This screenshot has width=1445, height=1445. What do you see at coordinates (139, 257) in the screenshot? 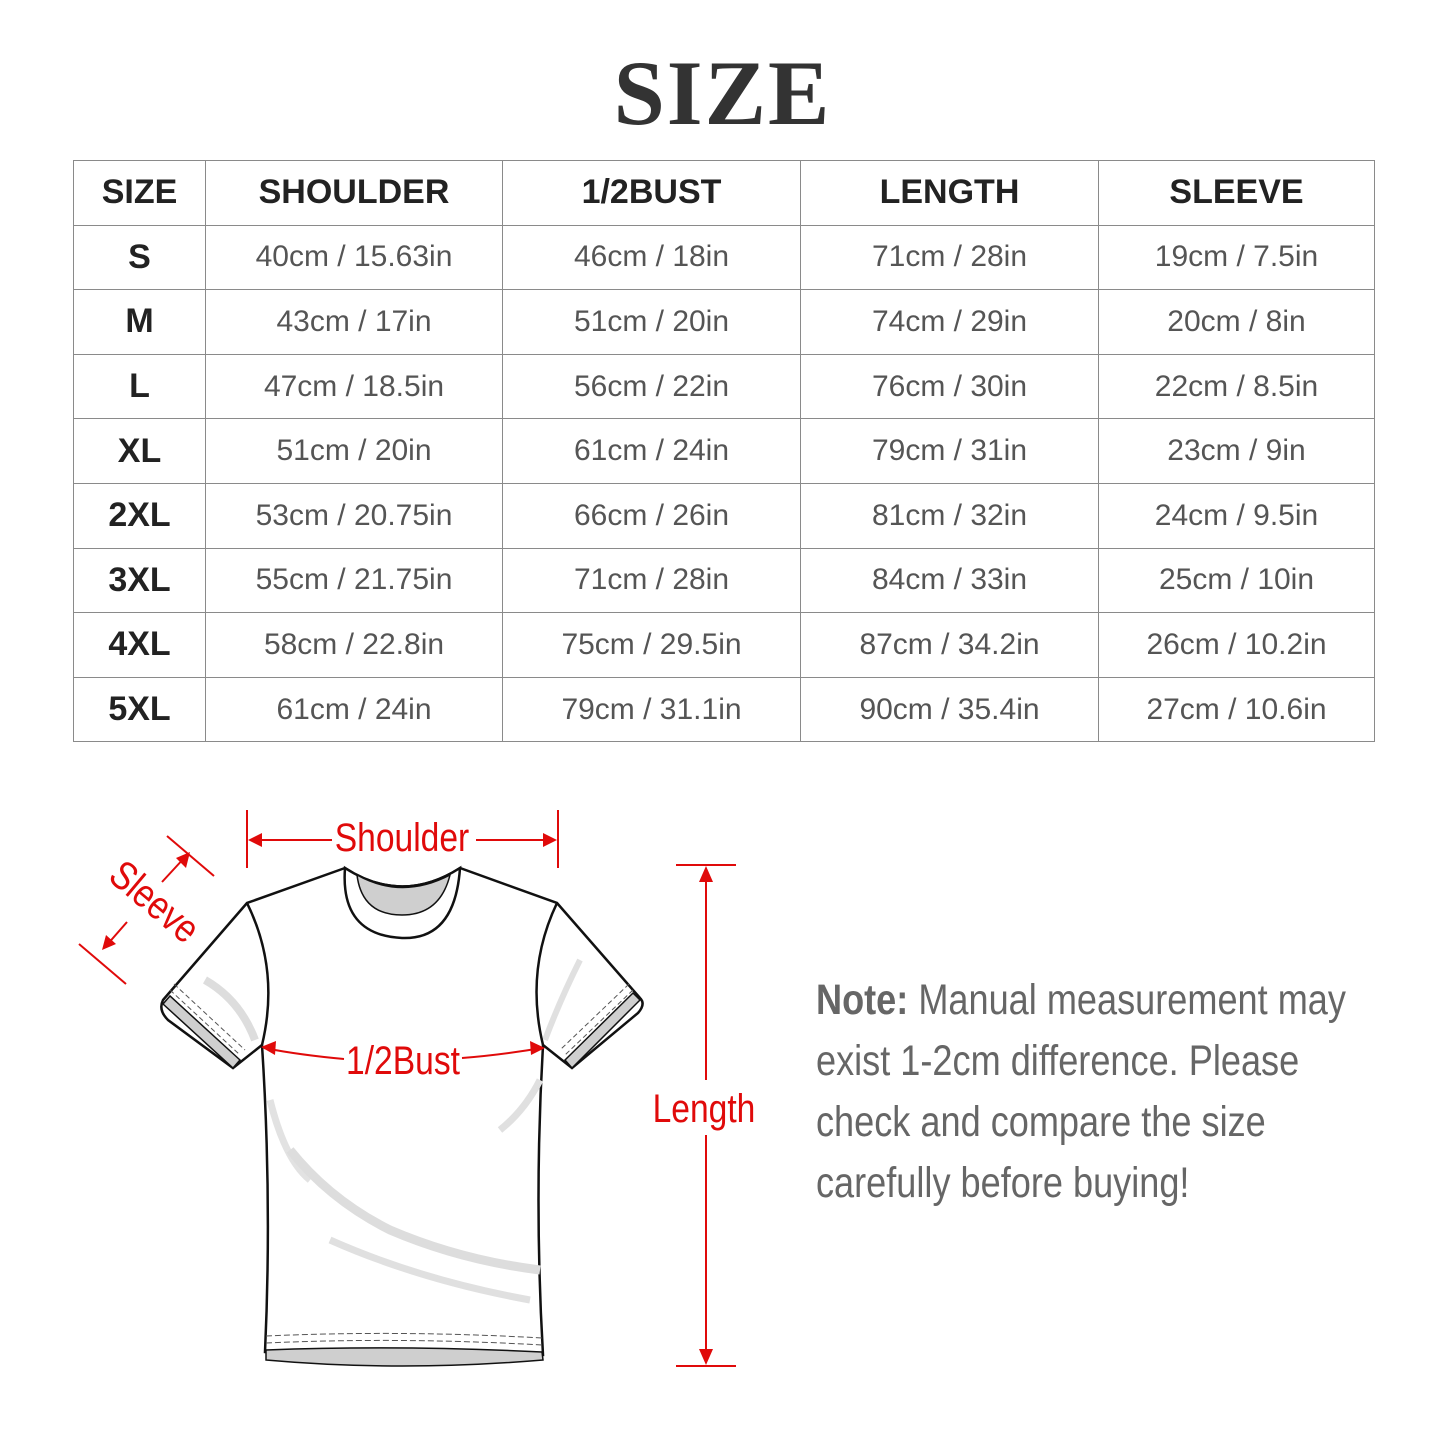
I see `cell-size: S` at bounding box center [139, 257].